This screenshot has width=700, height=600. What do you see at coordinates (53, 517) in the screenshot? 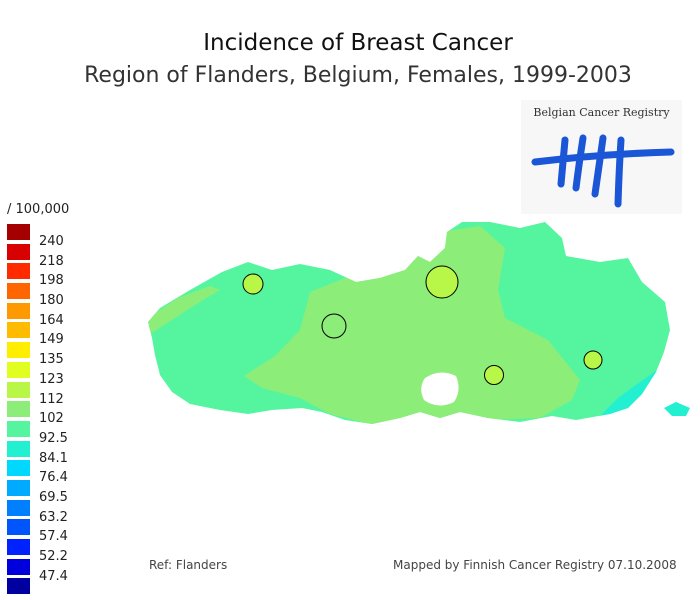
I see `legend-label: 63.2` at bounding box center [53, 517].